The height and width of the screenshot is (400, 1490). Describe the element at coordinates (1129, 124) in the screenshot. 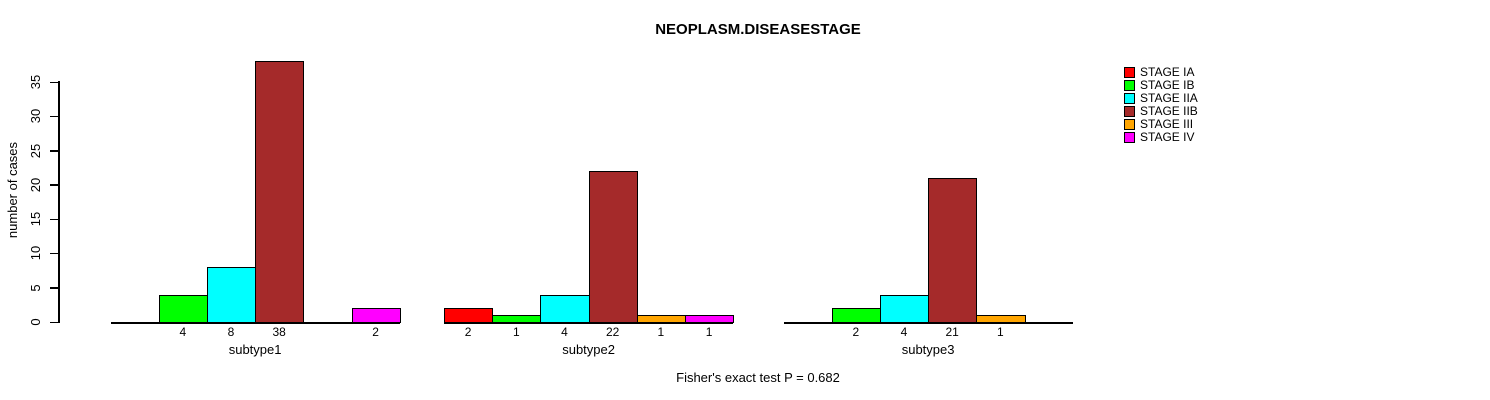

I see `legend-swatch-stage-iii` at that location.